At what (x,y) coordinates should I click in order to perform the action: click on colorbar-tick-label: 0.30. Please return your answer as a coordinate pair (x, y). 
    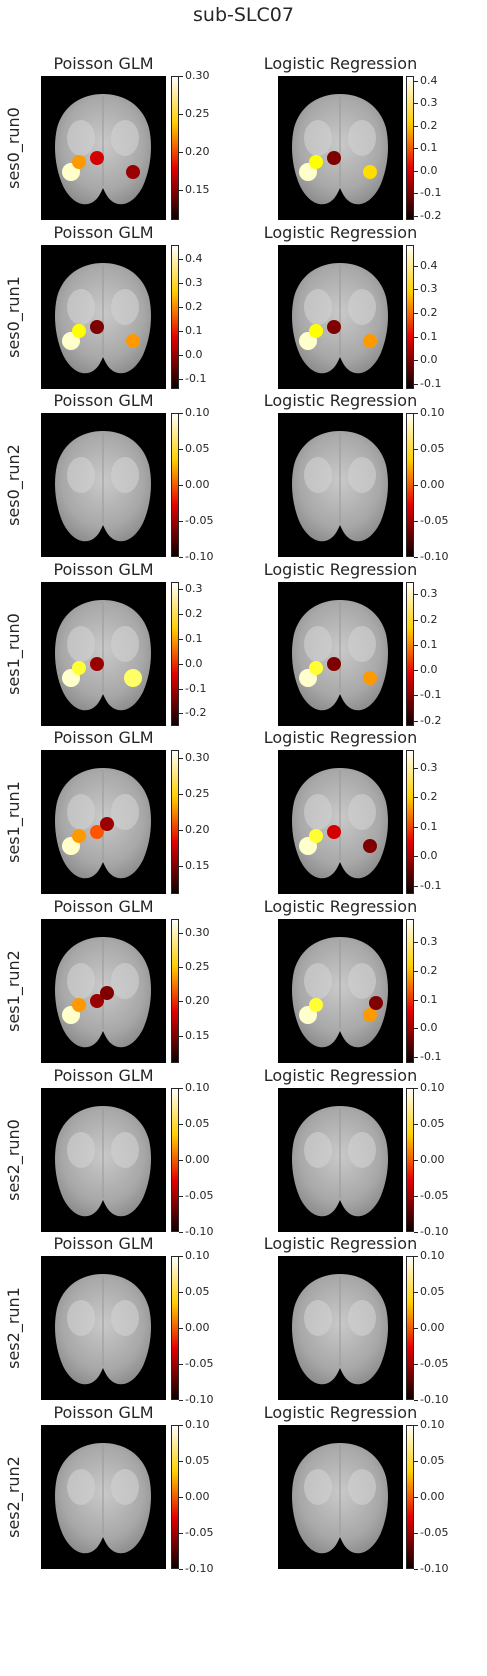
    Looking at the image, I should click on (197, 75).